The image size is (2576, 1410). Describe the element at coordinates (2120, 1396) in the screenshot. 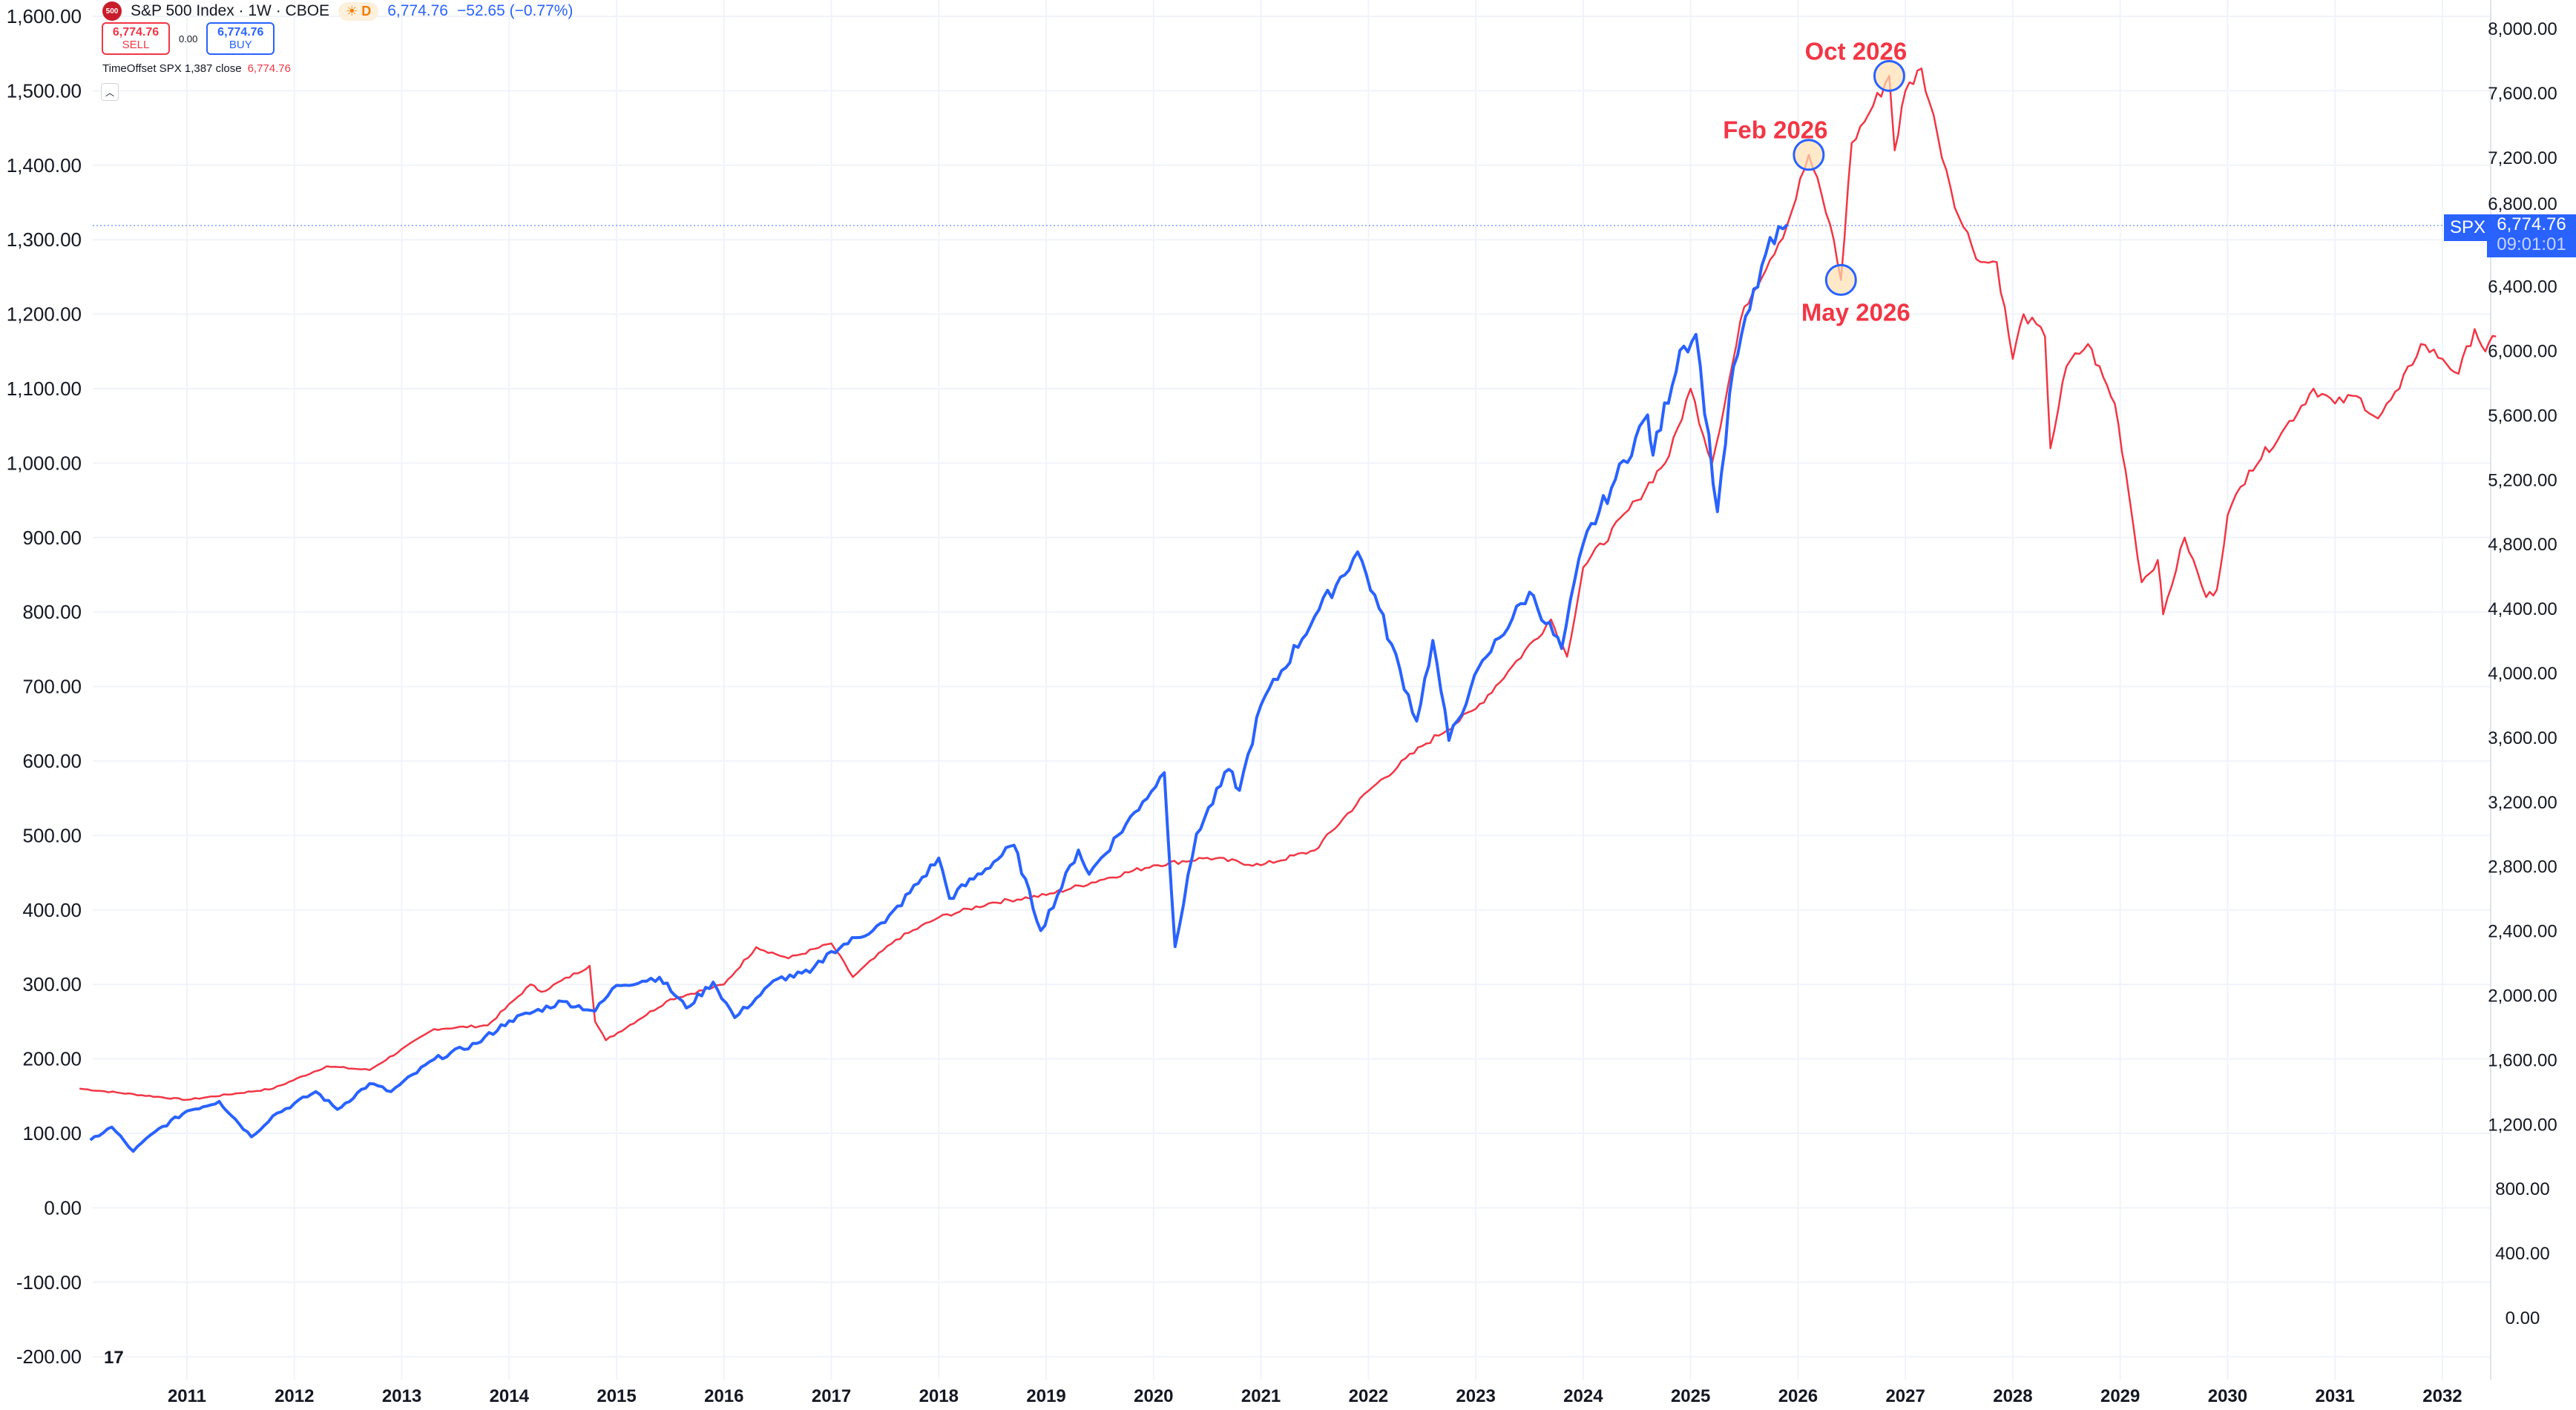

I see `time-tick-label: 2029` at that location.